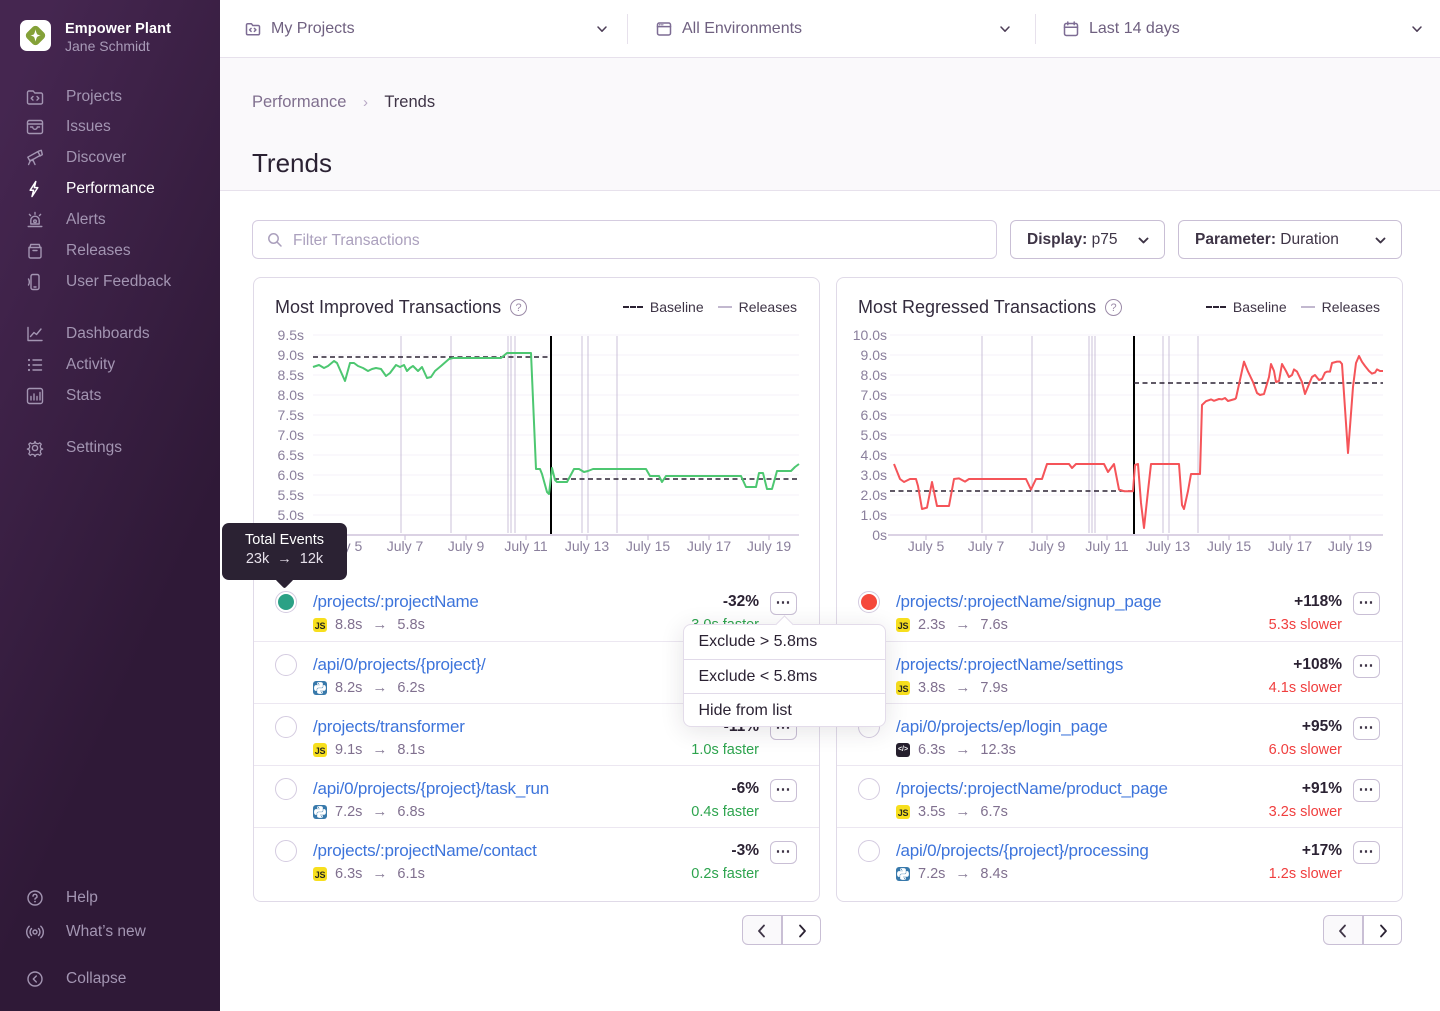  I want to click on svg-text: July 5, so click(926, 546).